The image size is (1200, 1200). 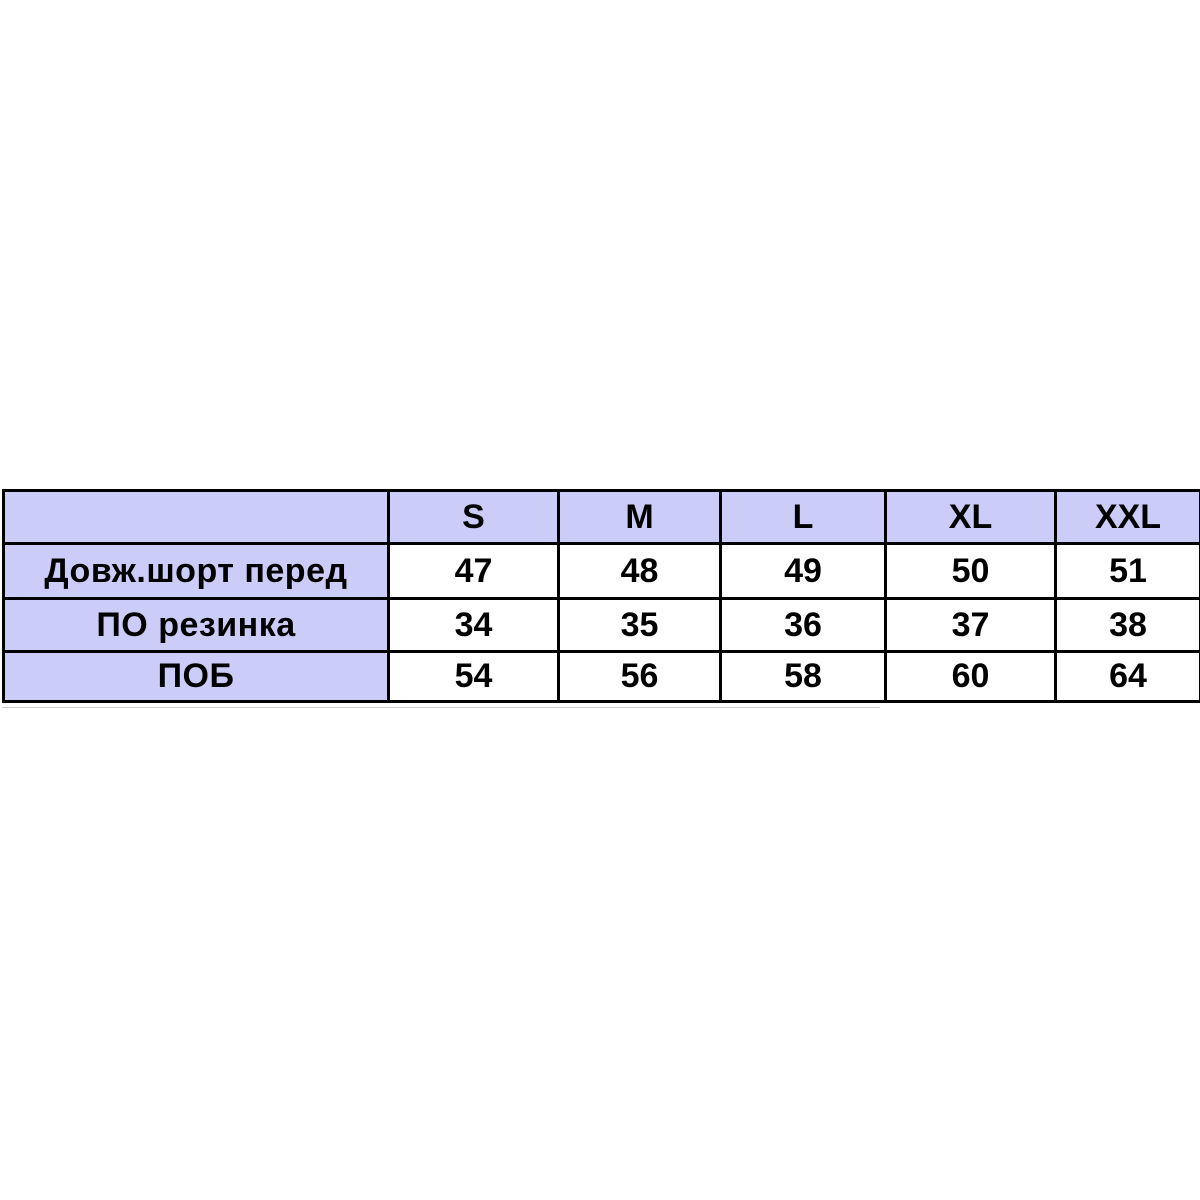 What do you see at coordinates (803, 625) in the screenshot?
I see `value-cell: 36` at bounding box center [803, 625].